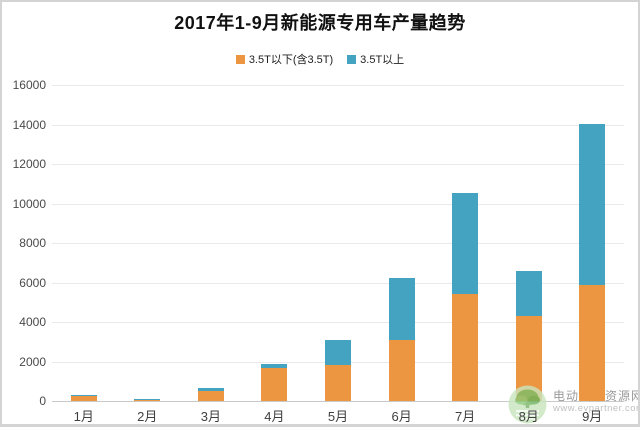  What do you see at coordinates (29, 203) in the screenshot?
I see `y-axis-tick-label: 10000` at bounding box center [29, 203].